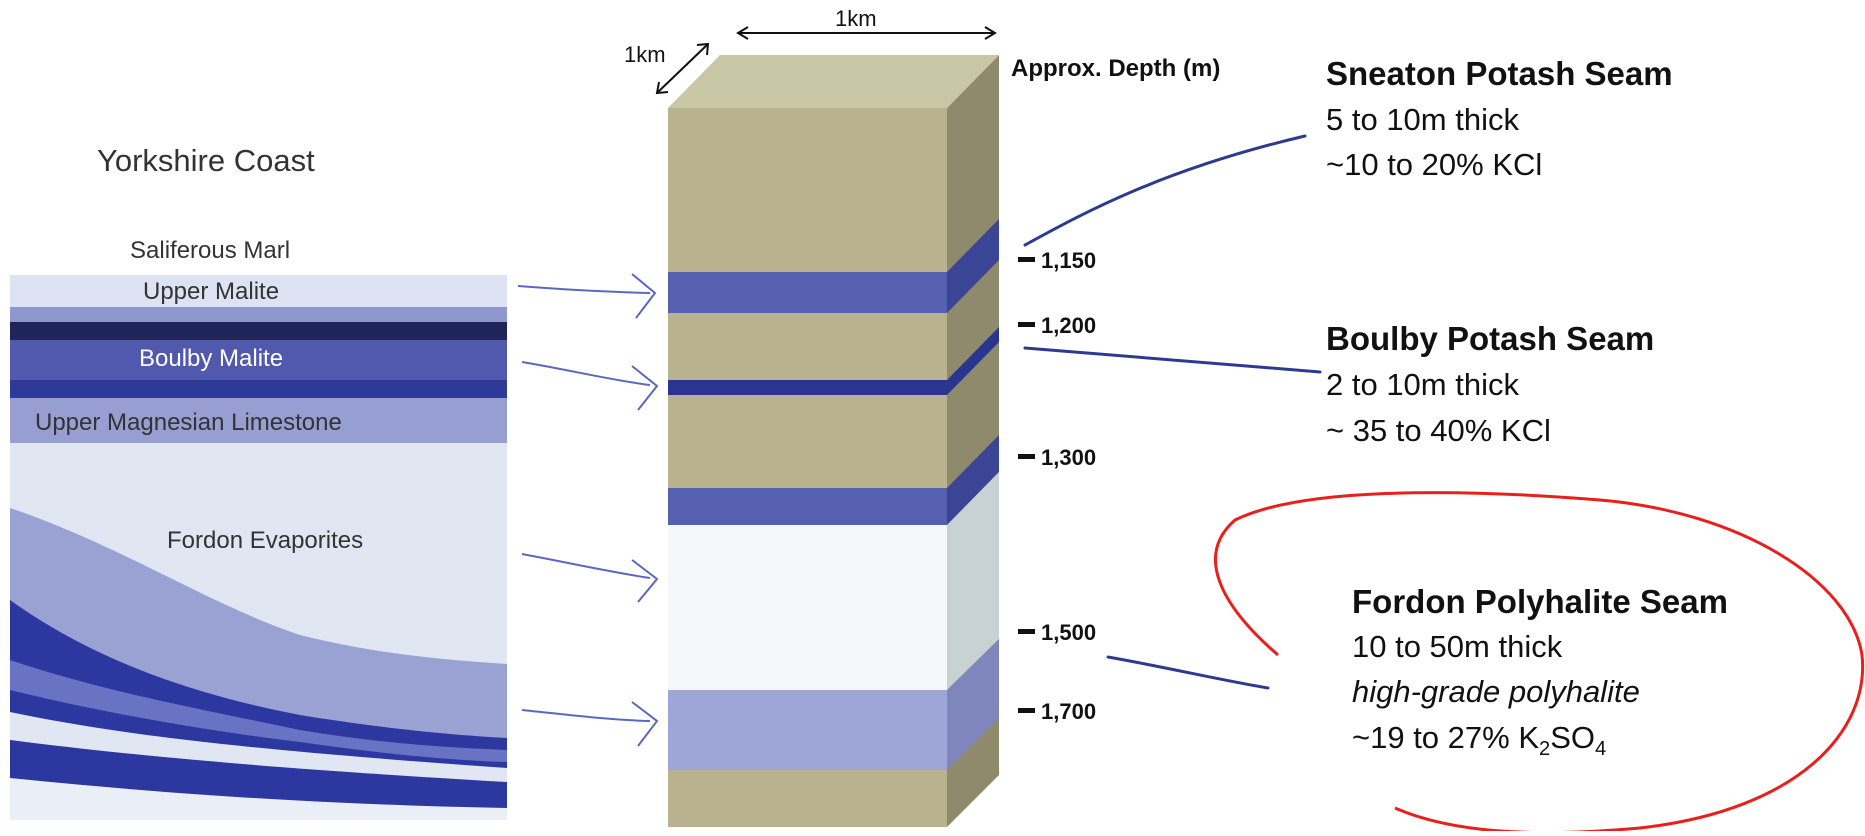 This screenshot has height=836, width=1865. I want to click on sneaton-seam-thickness: 5 to 10m thick, so click(1422, 119).